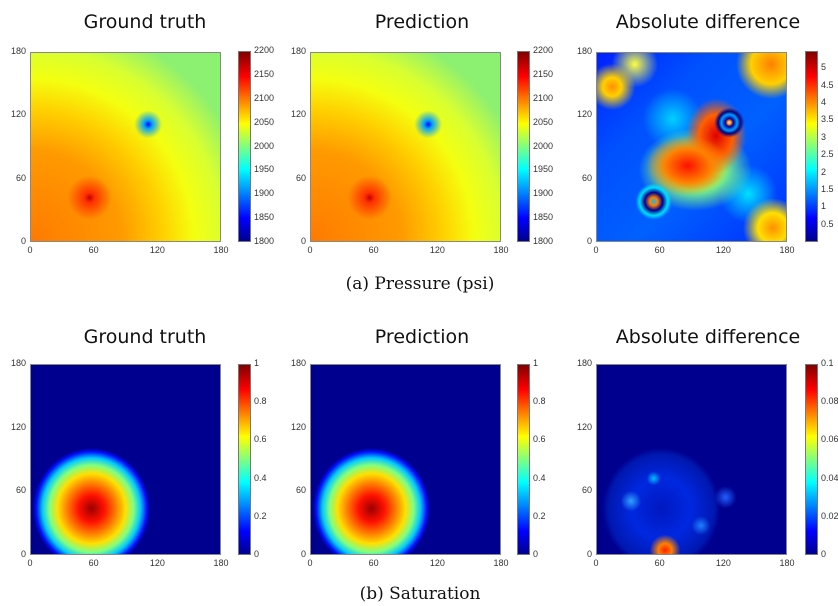  I want to click on colorbar-tick-label: 0.5, so click(827, 223).